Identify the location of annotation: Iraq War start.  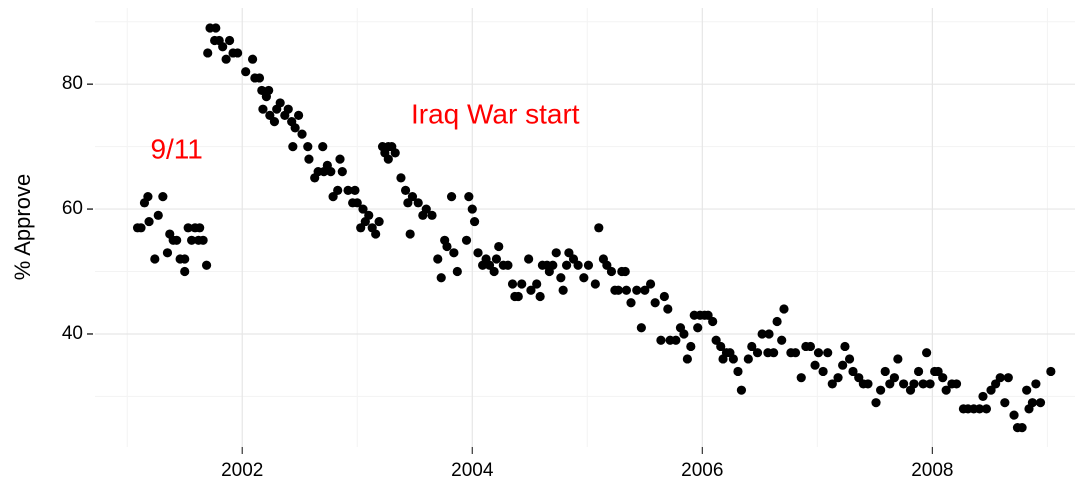
(495, 113).